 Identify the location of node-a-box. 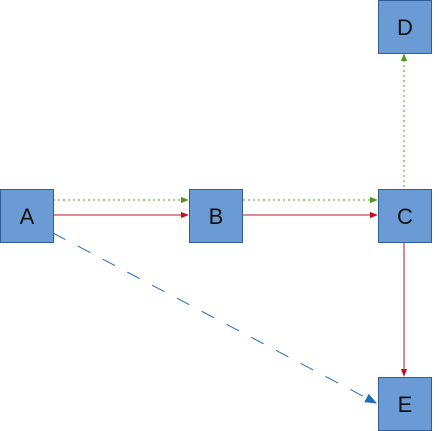
(27, 216).